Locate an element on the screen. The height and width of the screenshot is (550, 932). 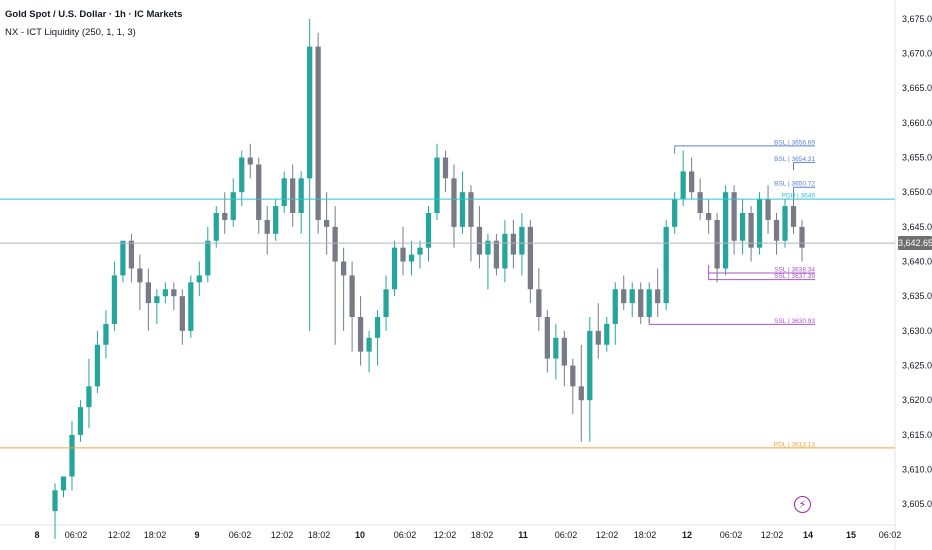
ssl-level-label: SSL | 3630.93 is located at coordinates (794, 321).